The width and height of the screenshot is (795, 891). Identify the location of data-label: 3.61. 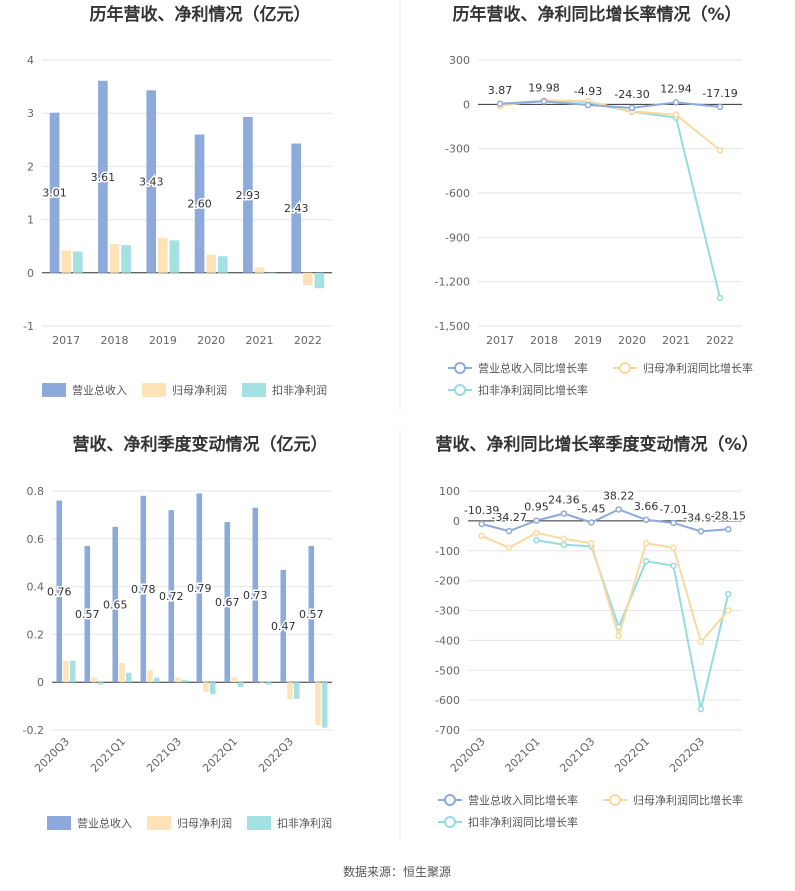
(103, 177).